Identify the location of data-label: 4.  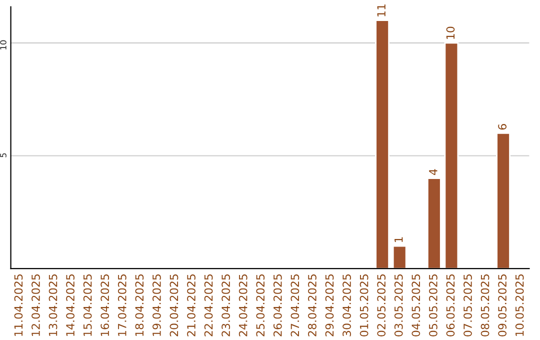
(433, 172).